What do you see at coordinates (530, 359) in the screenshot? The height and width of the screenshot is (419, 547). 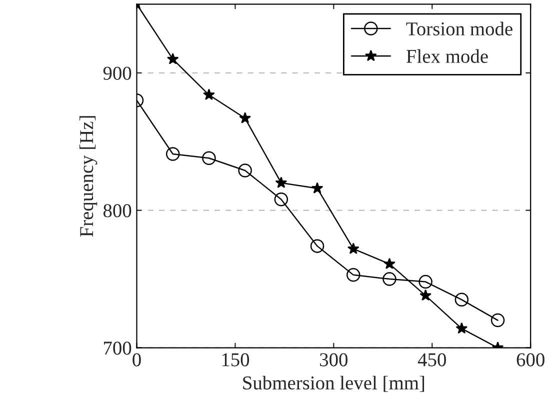 I see `x-tick-label: 600` at bounding box center [530, 359].